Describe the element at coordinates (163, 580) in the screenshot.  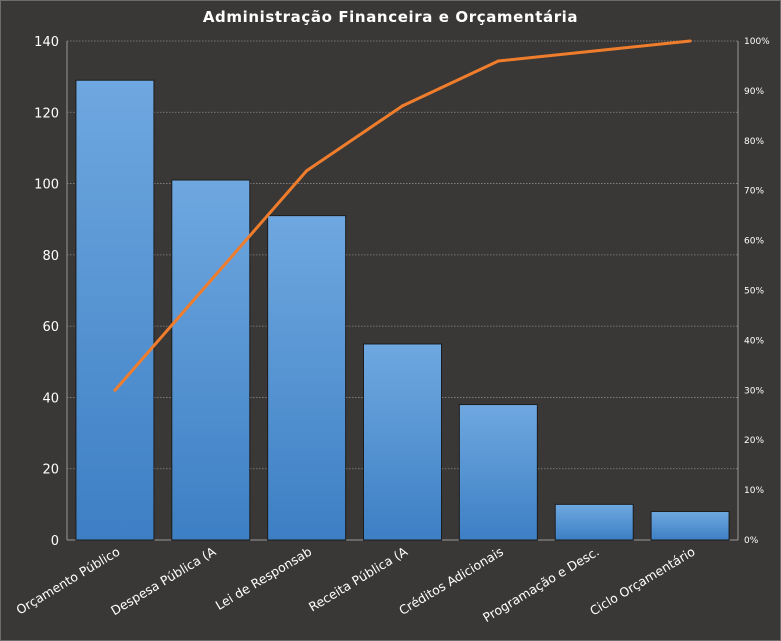
I see `x-tick-label-1: Despesa Pública (A` at that location.